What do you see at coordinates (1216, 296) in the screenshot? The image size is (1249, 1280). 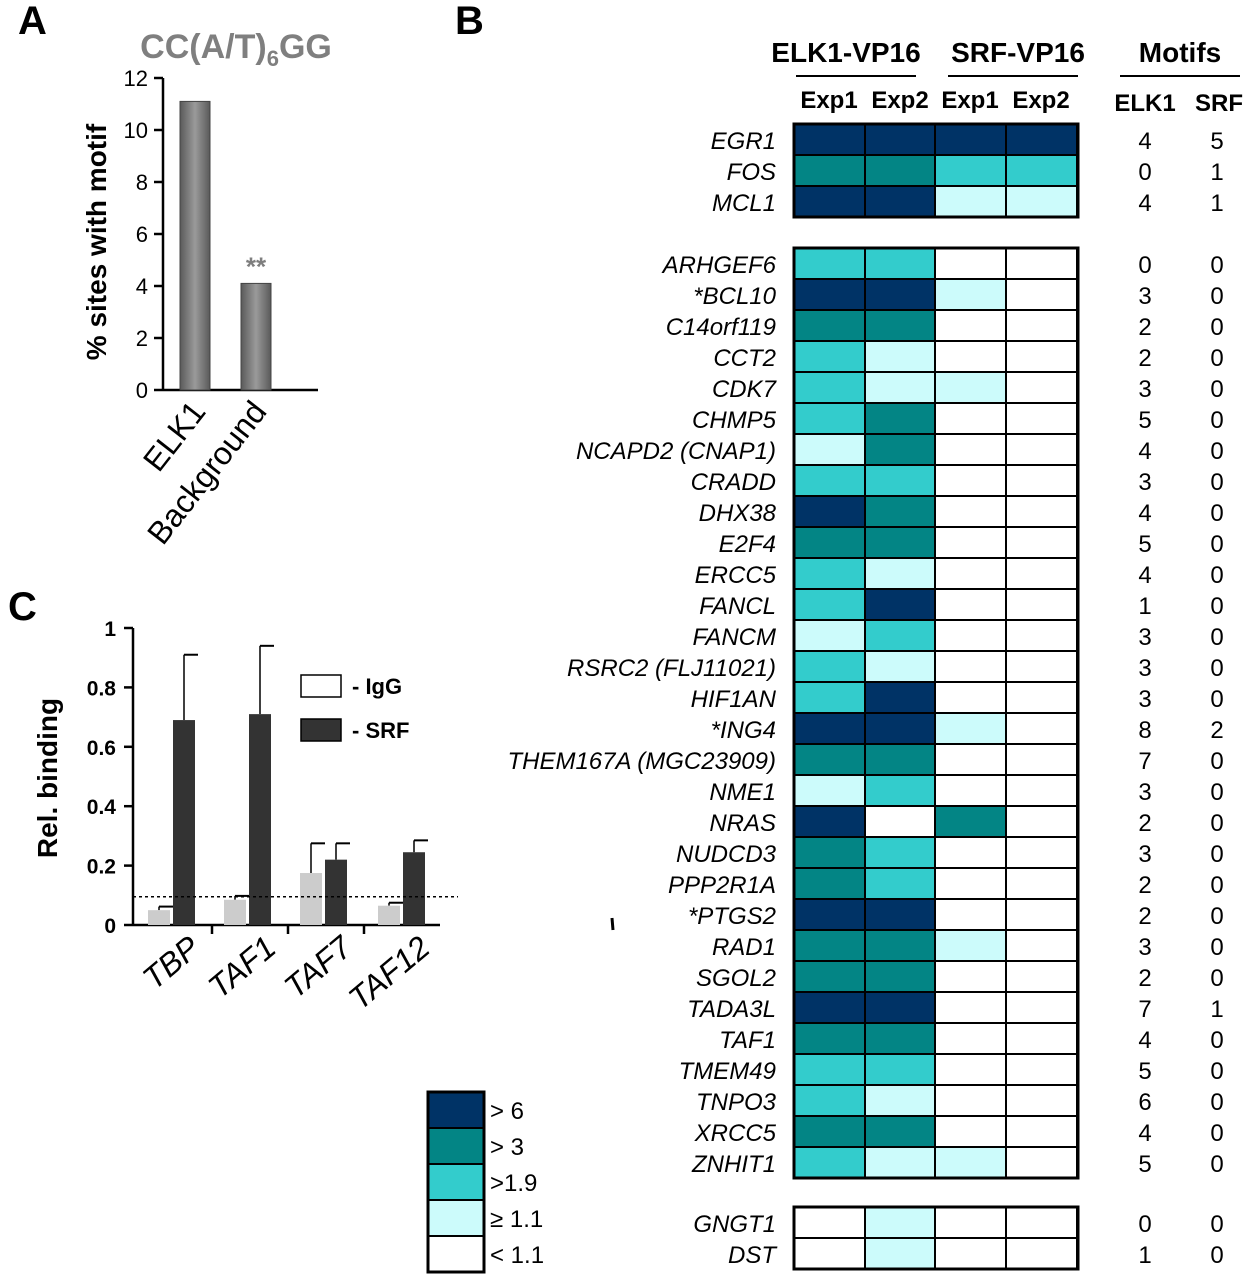 I see `motif-srf-bcl10: 0` at bounding box center [1216, 296].